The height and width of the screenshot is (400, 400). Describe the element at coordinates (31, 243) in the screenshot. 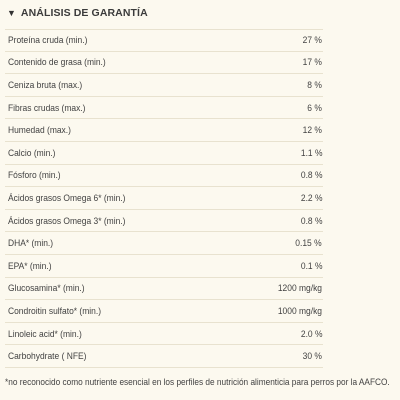

I see `nutrient-label: DHA* (min.)` at that location.